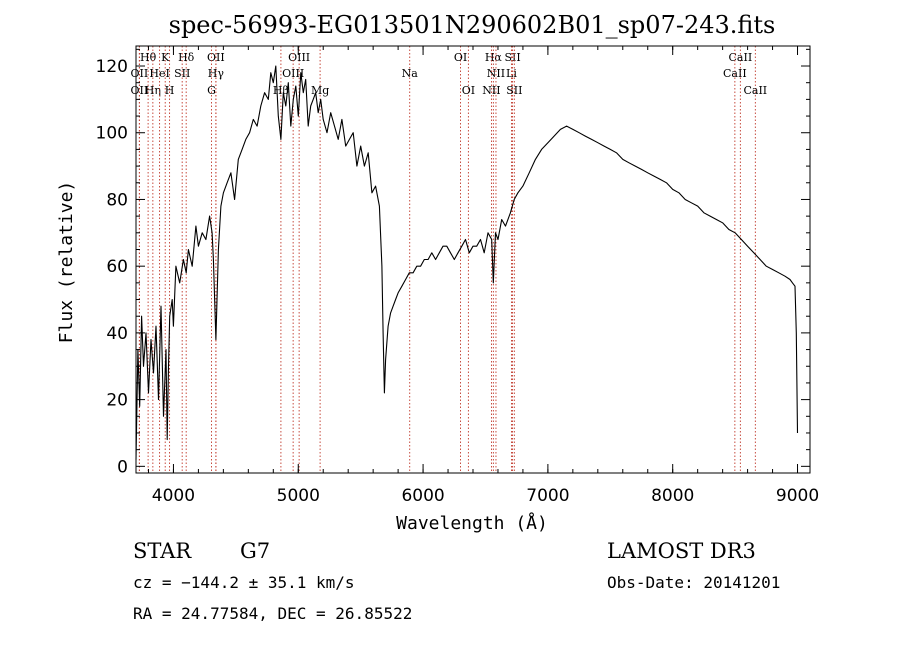 The width and height of the screenshot is (900, 649). Describe the element at coordinates (162, 551) in the screenshot. I see `object-class: STAR` at that location.